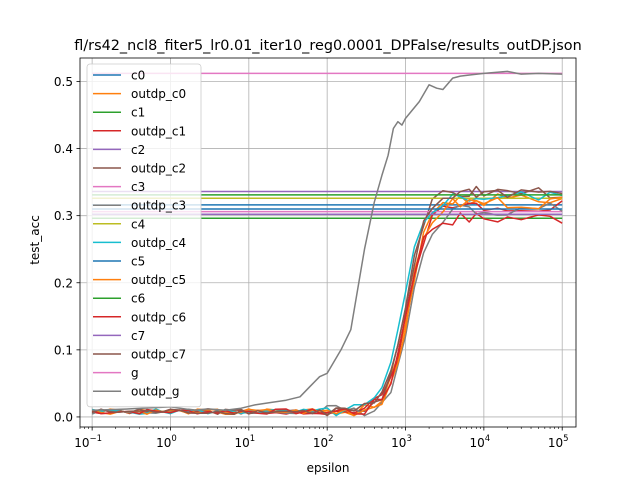  Describe the element at coordinates (63, 82) in the screenshot. I see `y-tick-label: 0.5` at that location.